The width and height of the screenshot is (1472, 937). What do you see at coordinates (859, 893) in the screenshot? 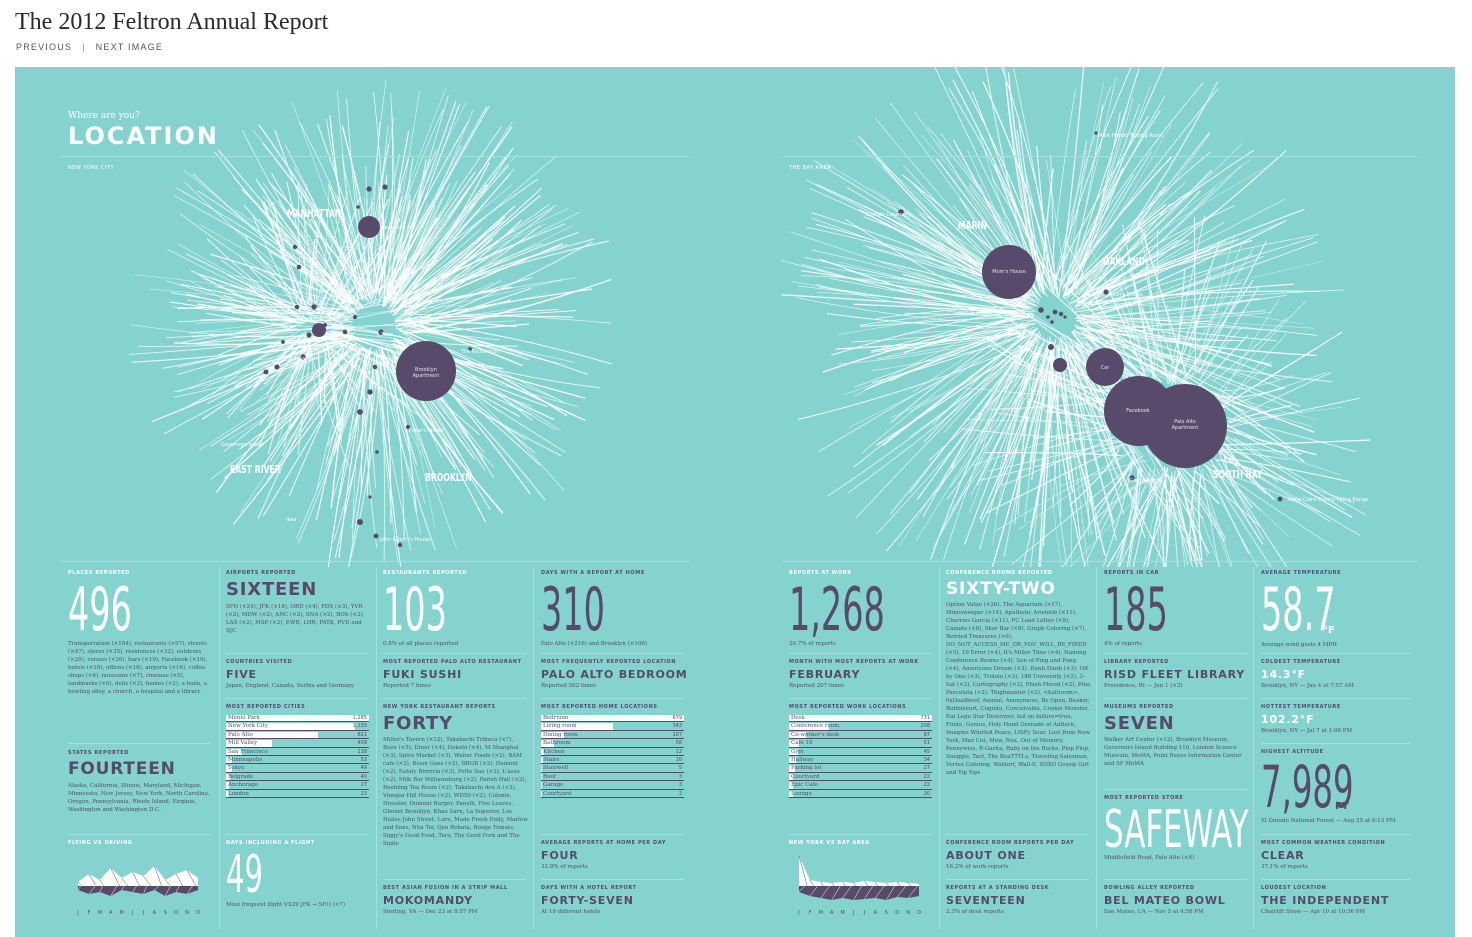
I see `chart-area-down` at bounding box center [859, 893].